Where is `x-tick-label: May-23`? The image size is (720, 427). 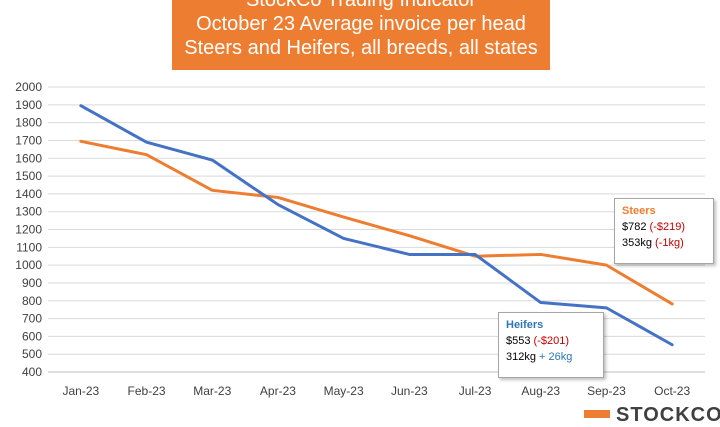
x-tick-label: May-23 is located at coordinates (344, 391).